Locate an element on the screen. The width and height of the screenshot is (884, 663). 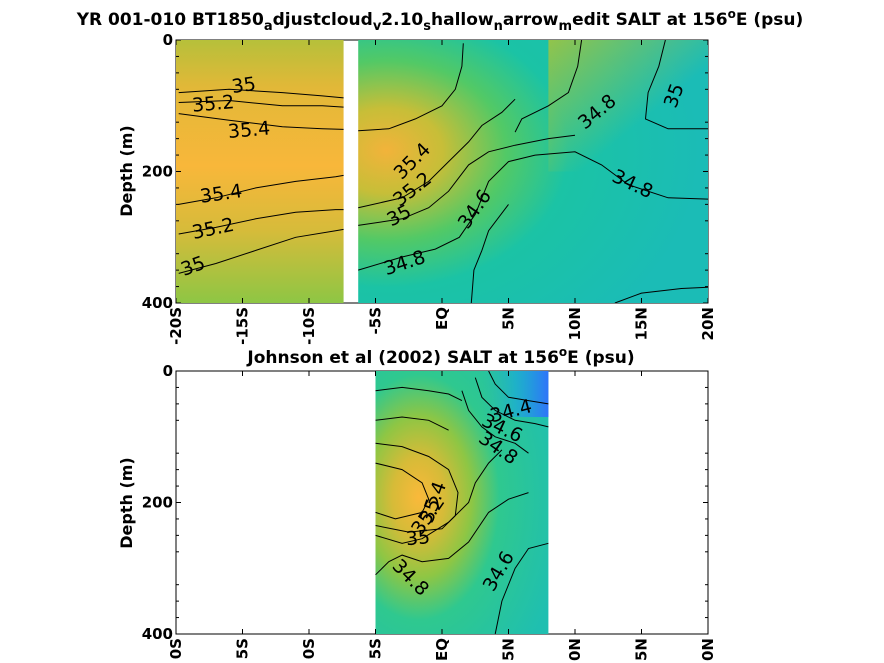
x-tick-label-3: -5S is located at coordinates (376, 320).